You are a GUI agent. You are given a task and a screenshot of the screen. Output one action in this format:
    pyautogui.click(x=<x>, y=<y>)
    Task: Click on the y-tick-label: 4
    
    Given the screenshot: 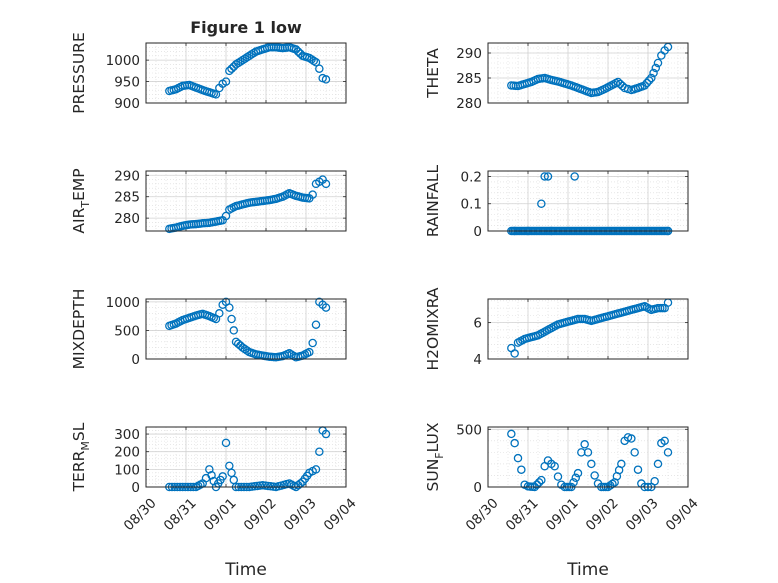 What is the action you would take?
    pyautogui.click(x=477, y=360)
    